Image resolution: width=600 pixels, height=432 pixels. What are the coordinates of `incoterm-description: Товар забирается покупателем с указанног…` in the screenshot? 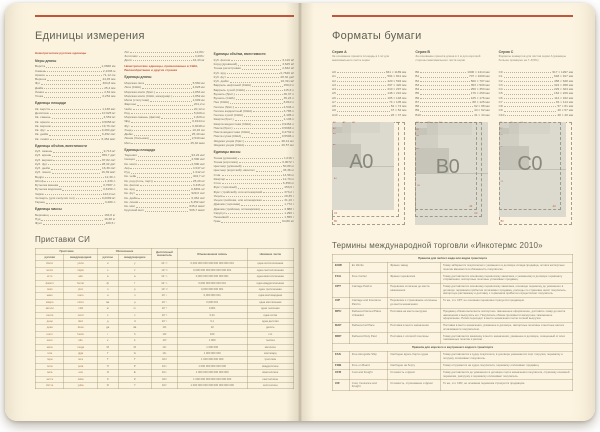 It's located at (506, 267).